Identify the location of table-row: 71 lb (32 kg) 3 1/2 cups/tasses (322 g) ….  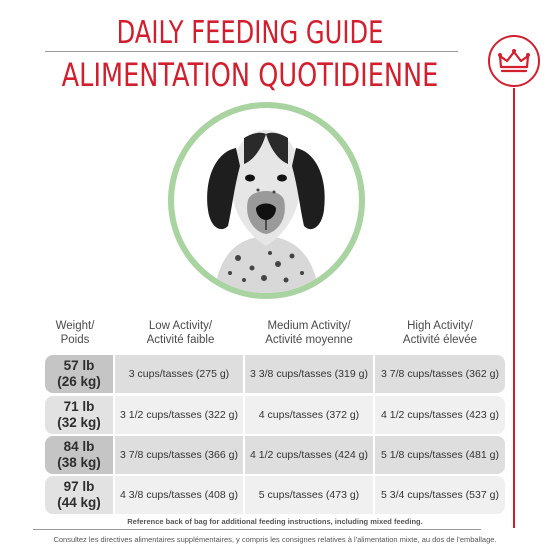
(275, 415).